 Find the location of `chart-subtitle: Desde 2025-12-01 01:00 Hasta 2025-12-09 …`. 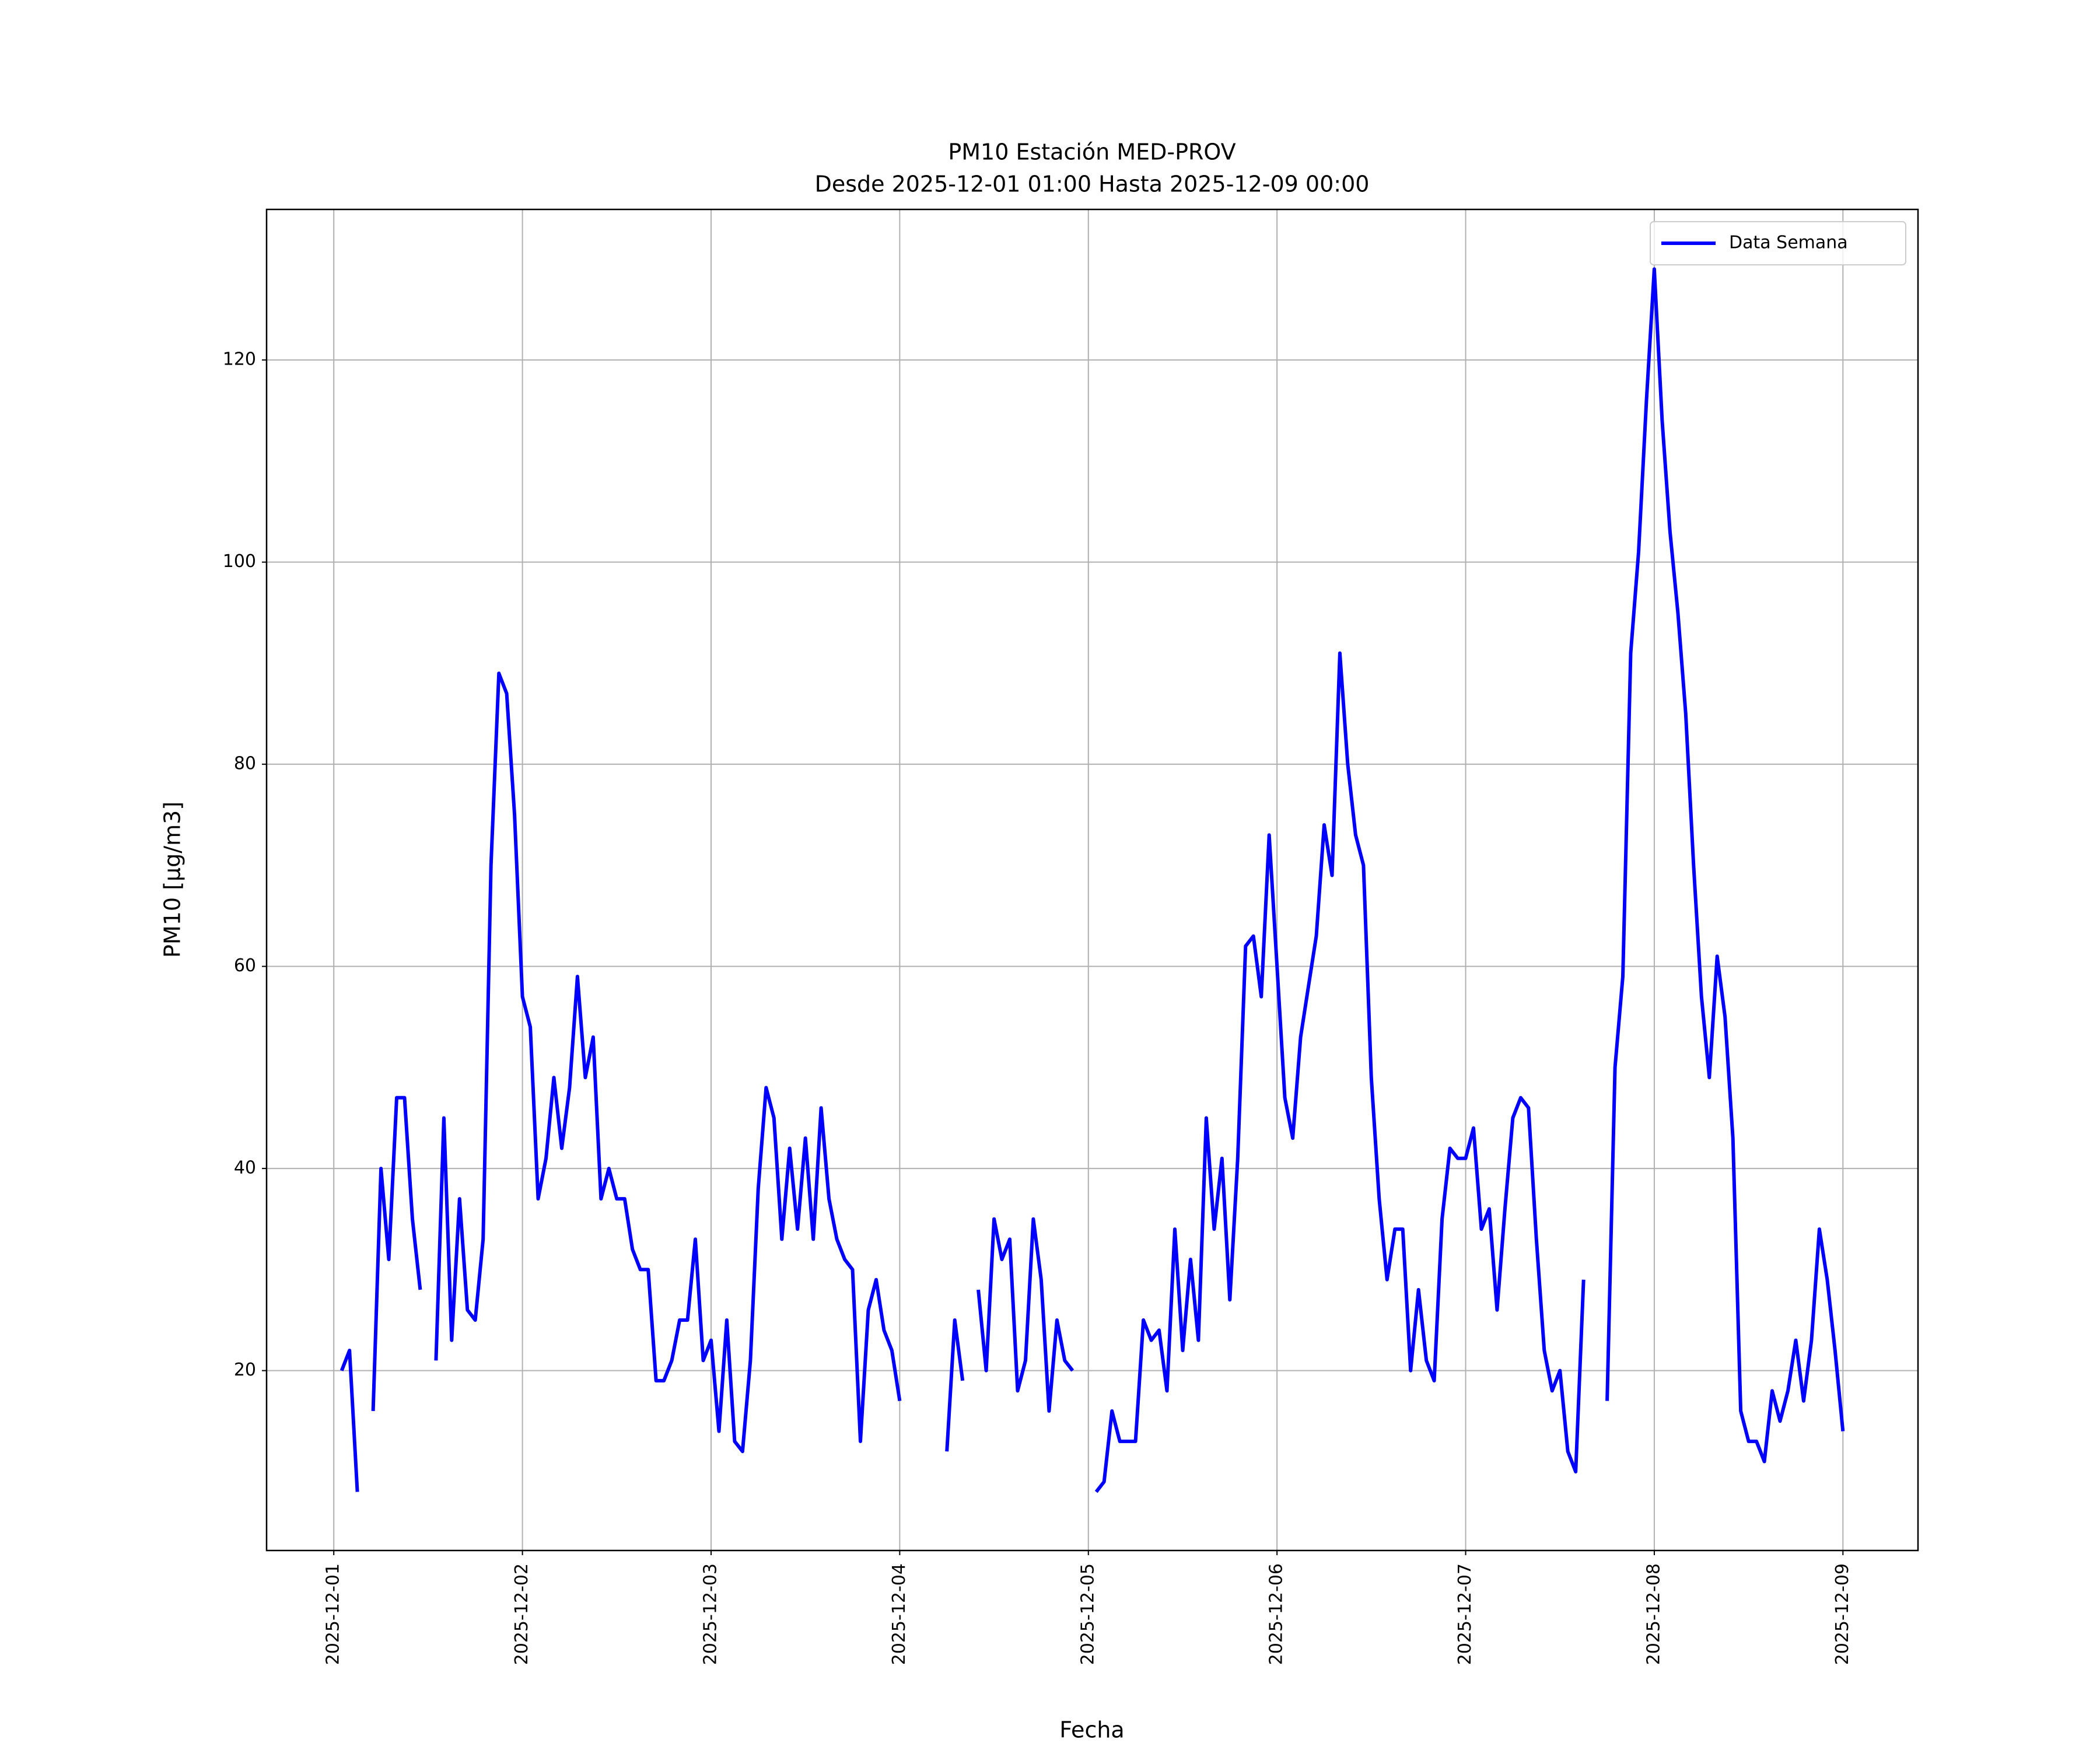

chart-subtitle: Desde 2025-12-01 01:00 Hasta 2025-12-09 … is located at coordinates (1092, 184).